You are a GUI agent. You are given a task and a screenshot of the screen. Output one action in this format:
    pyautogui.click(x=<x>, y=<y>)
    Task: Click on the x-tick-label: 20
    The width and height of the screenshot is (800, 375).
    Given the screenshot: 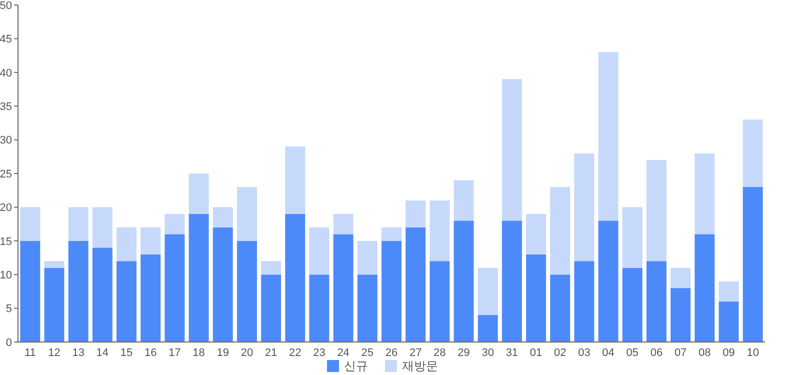 What is the action you would take?
    pyautogui.click(x=247, y=353)
    